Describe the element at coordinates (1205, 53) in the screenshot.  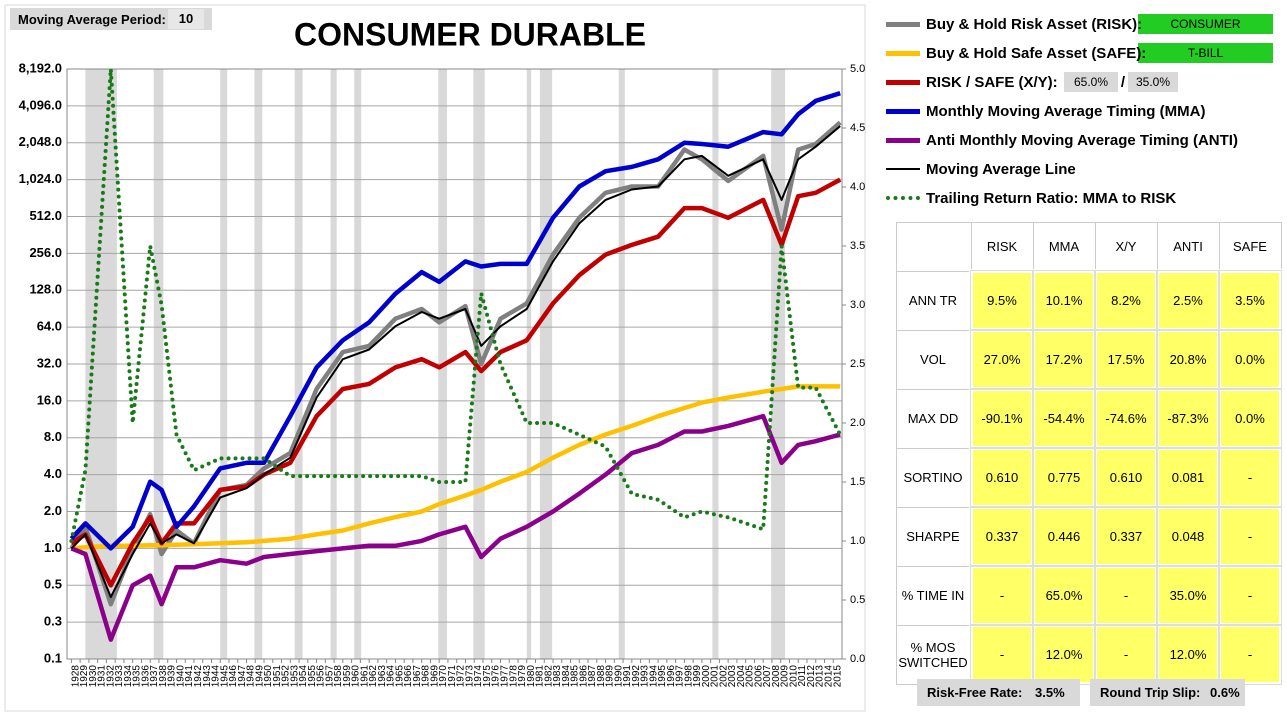
I see `safe-asset-input: T-BILL` at that location.